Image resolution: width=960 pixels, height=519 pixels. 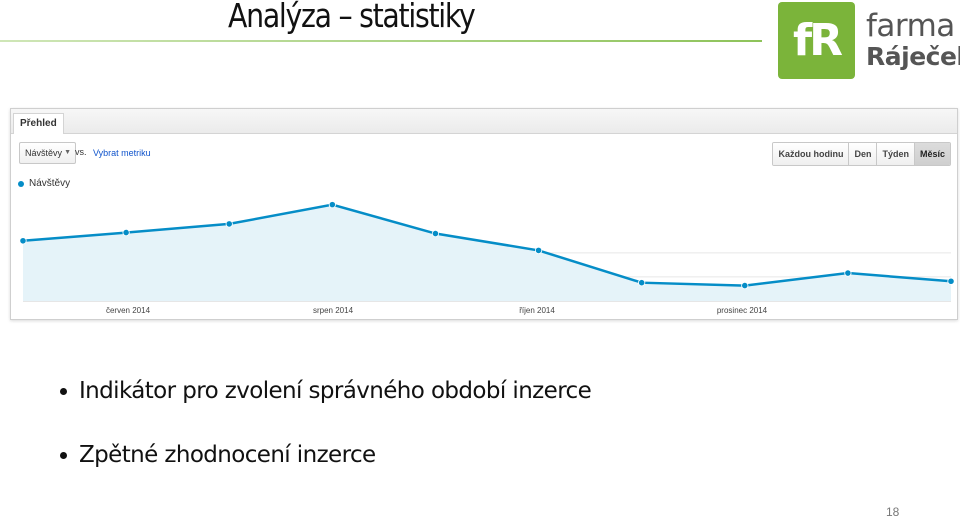 I want to click on metric-dropdown-value: Návštěvy, so click(x=44, y=153).